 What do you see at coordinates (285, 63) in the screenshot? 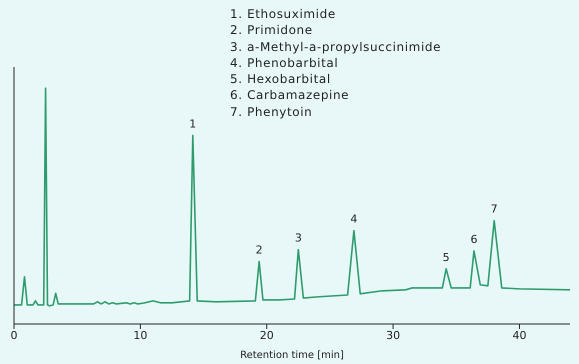
I see `text: 4. Phenobarbital` at bounding box center [285, 63].